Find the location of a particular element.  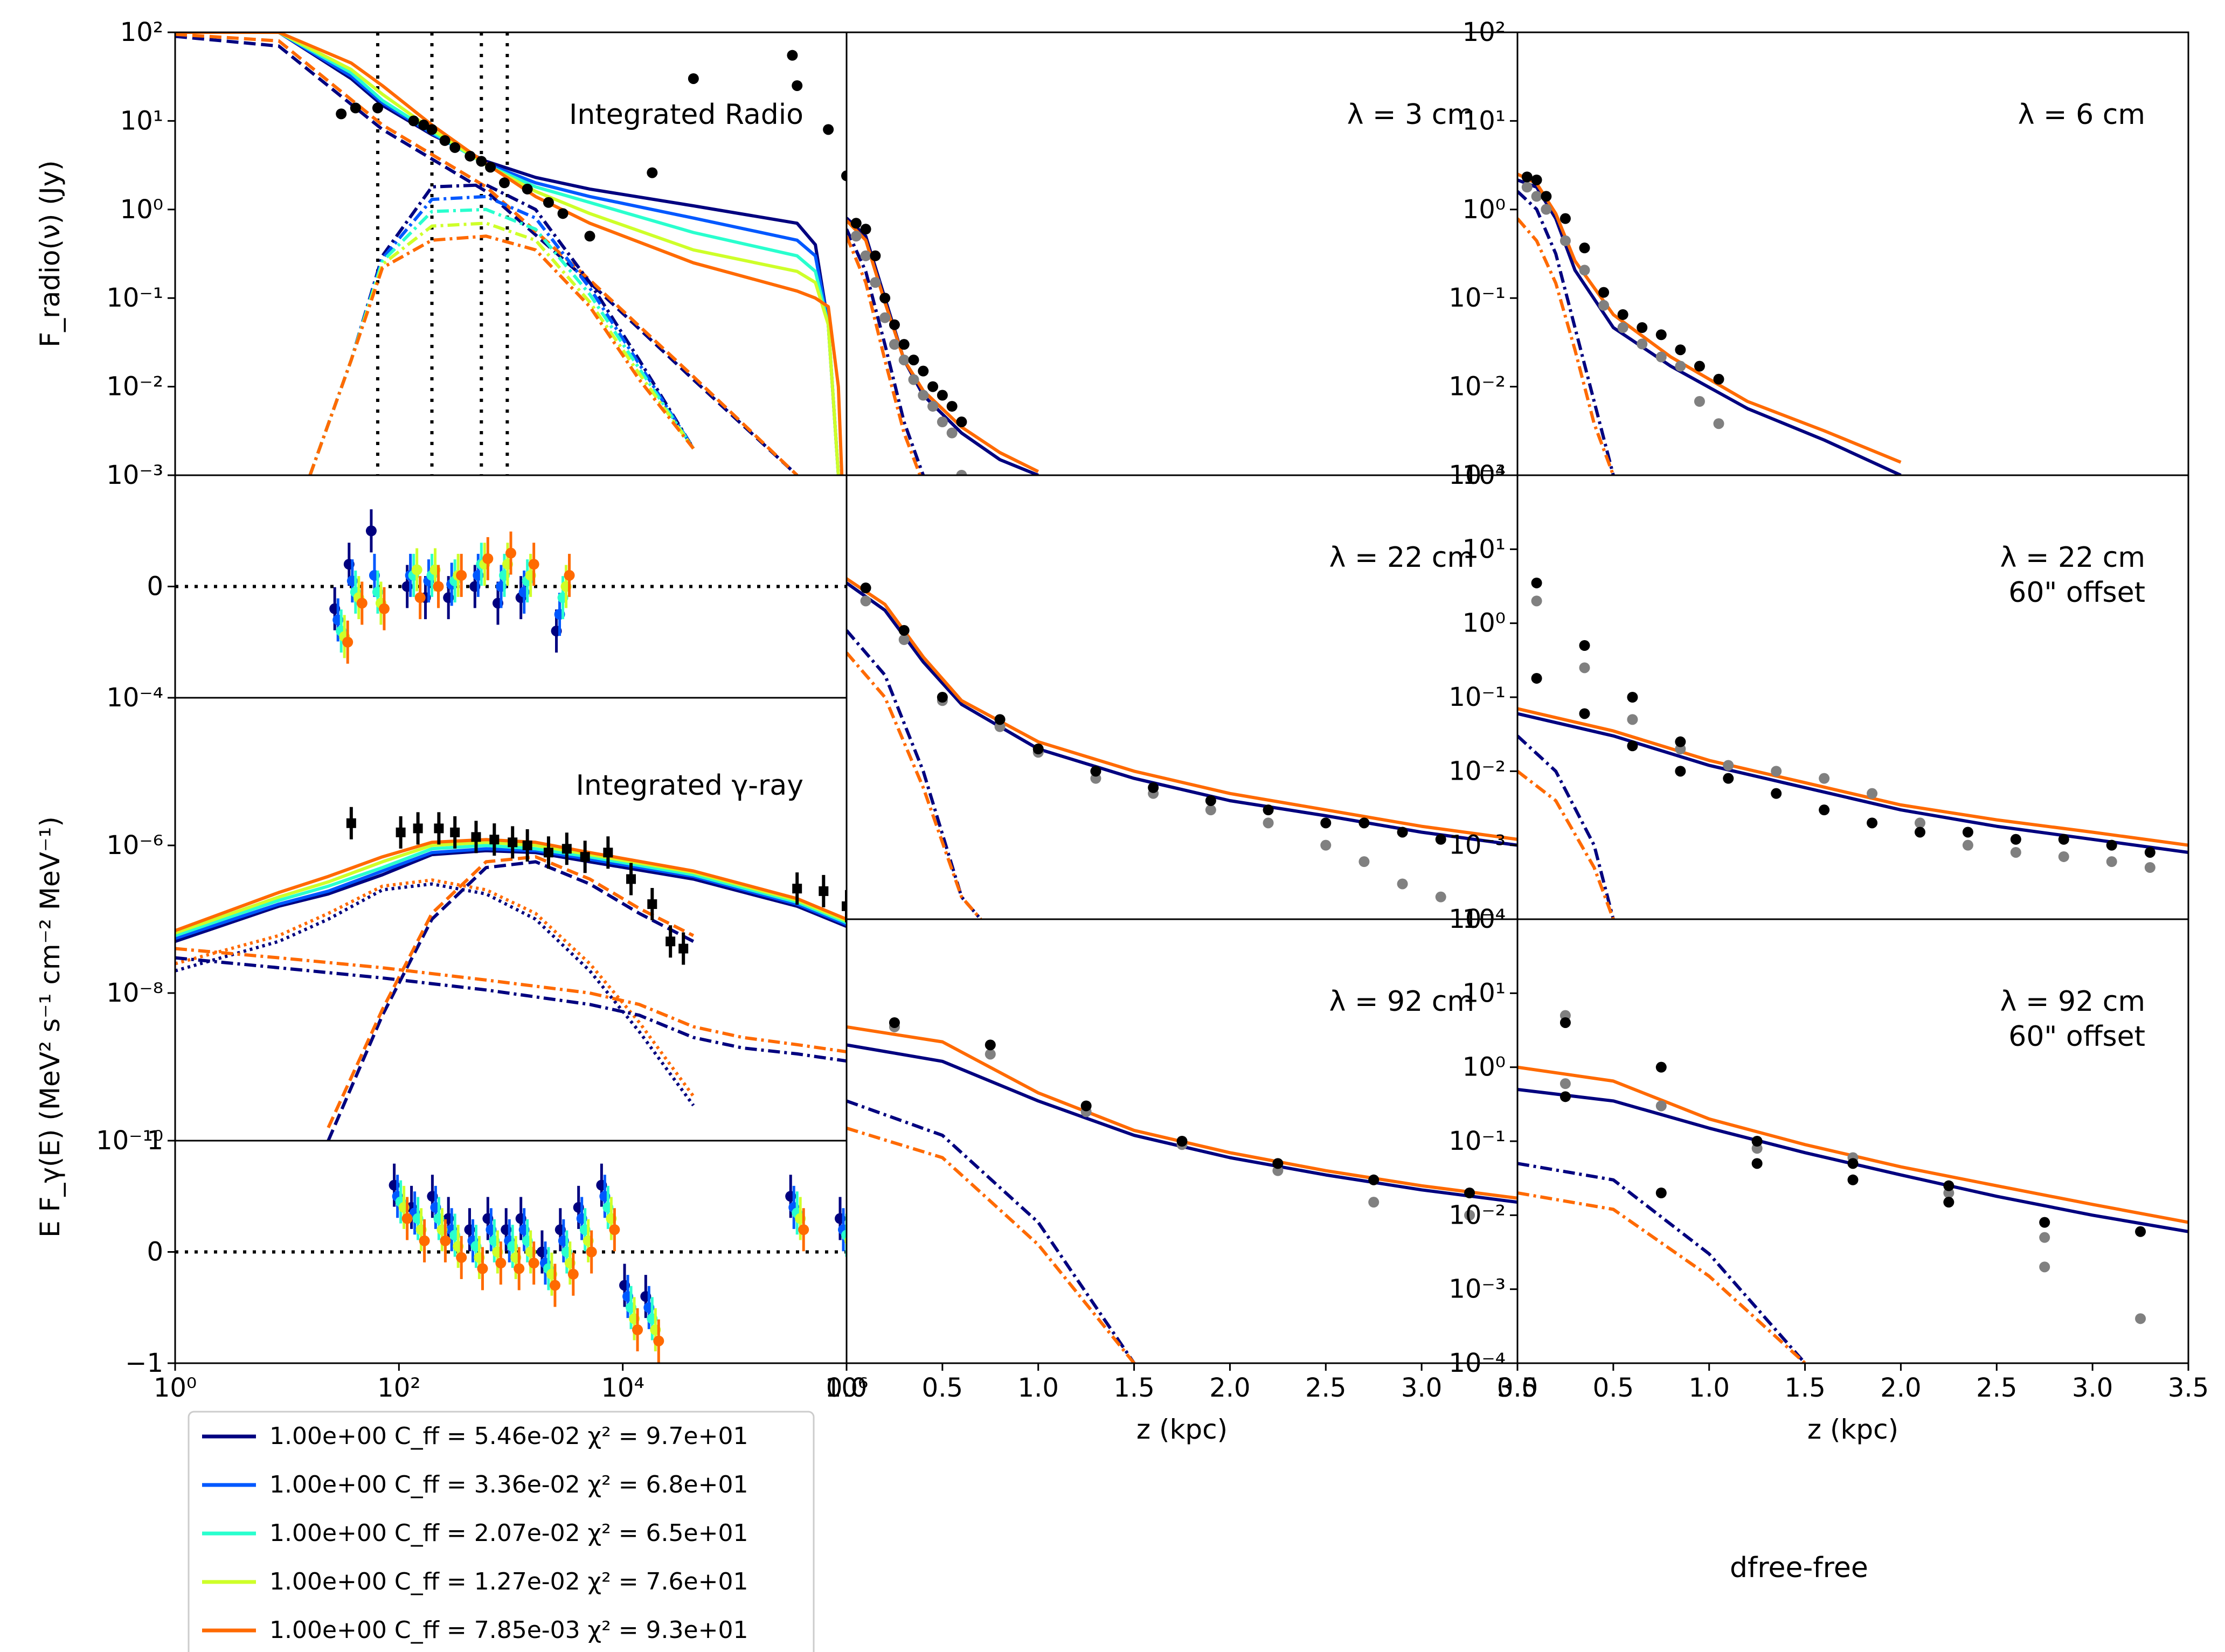

xtick-label: 10⁰ is located at coordinates (175, 1388).